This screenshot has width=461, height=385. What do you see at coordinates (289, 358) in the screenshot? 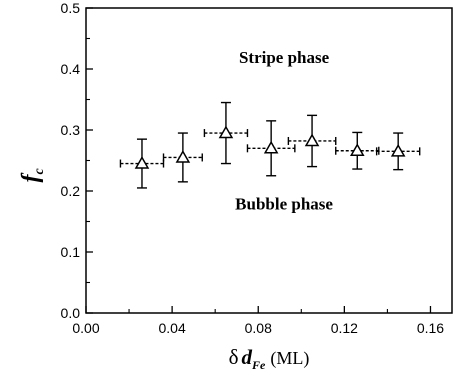
I see `x-axis-label-unit: (ML)` at bounding box center [289, 358].